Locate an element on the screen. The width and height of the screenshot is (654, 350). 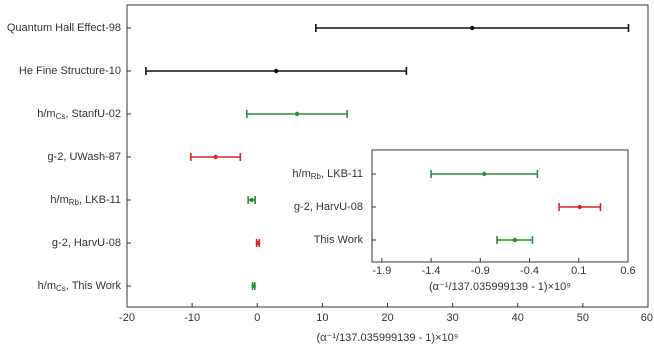
x-tick-label: 10 is located at coordinates (322, 318).